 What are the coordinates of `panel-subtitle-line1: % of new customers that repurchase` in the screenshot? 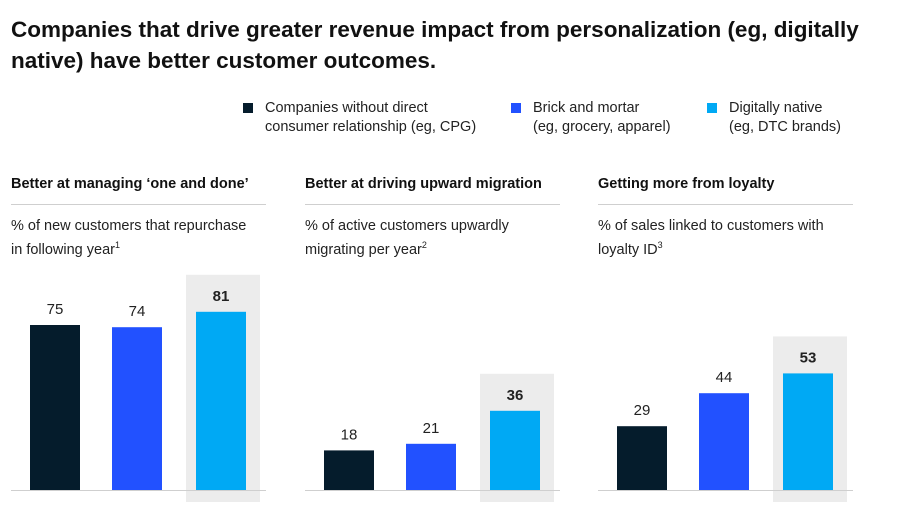 It's located at (129, 226).